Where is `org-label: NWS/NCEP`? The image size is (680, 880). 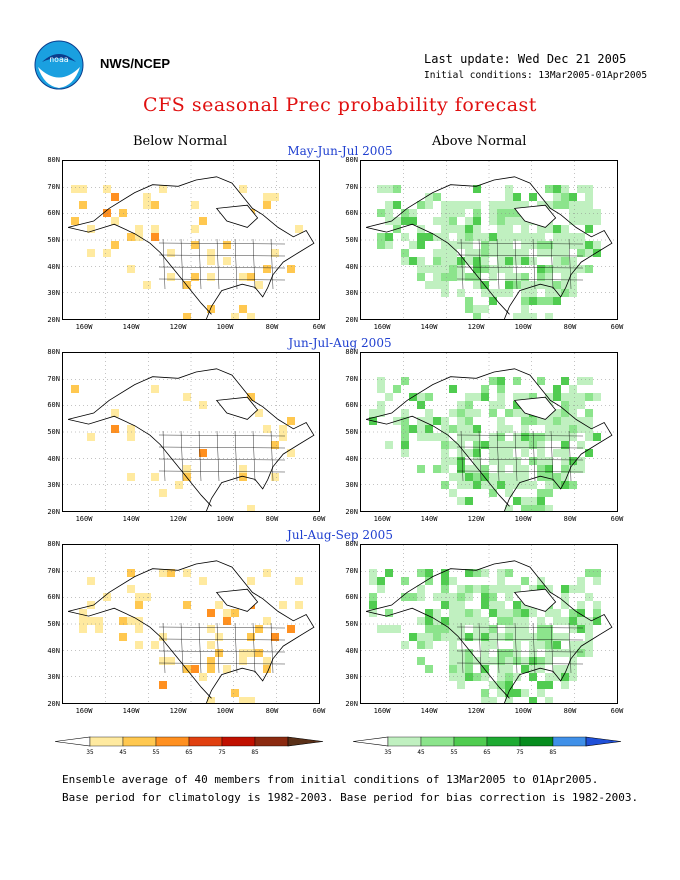 org-label: NWS/NCEP is located at coordinates (135, 63).